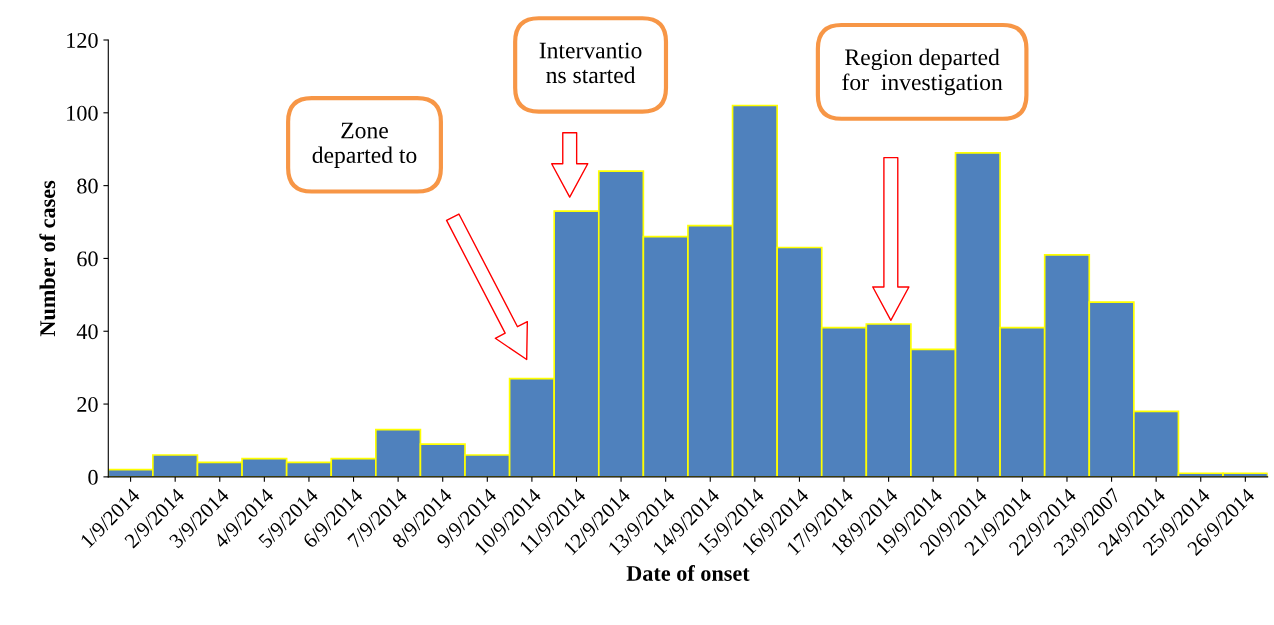  I want to click on y-tick-label: 0, so click(93, 477).